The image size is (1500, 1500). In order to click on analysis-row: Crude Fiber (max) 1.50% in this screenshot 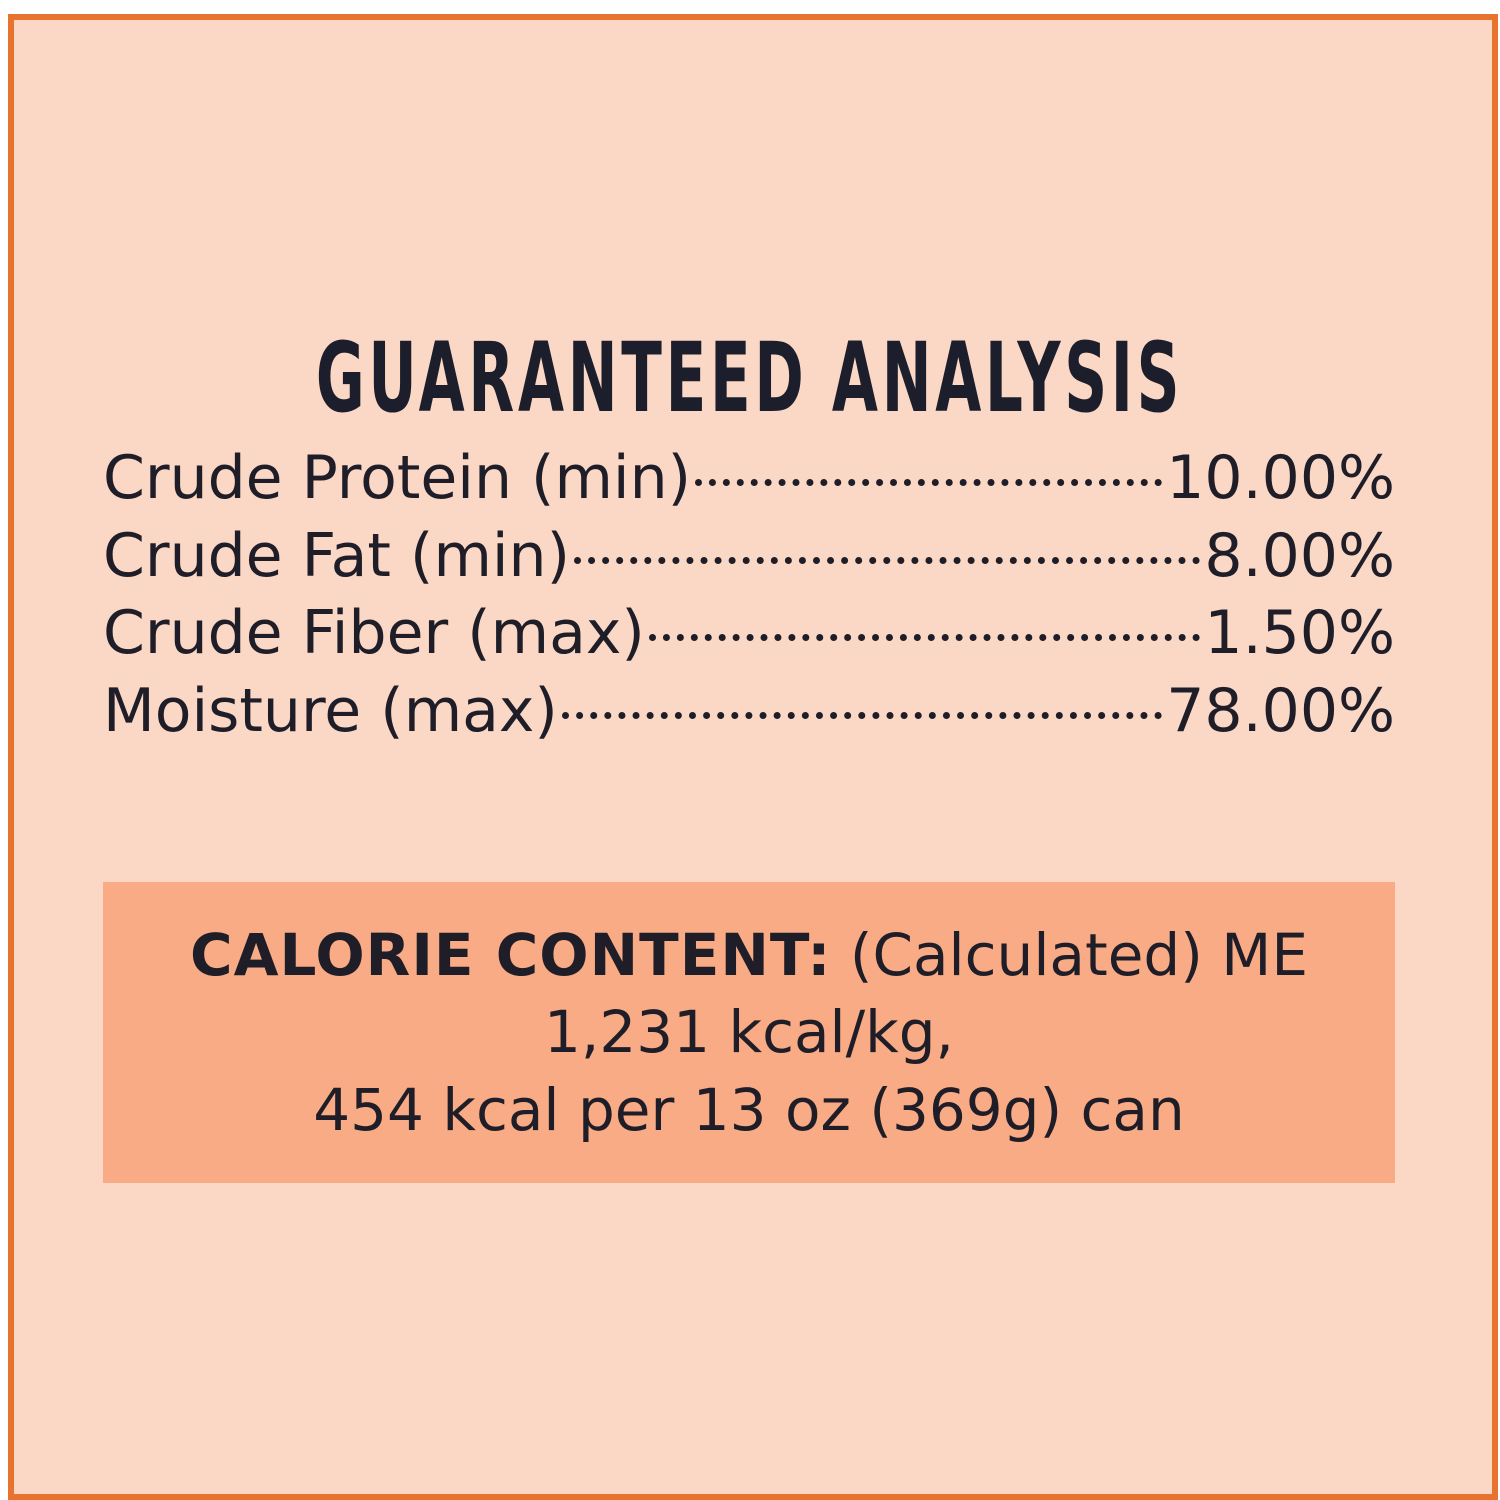, I will do `click(749, 634)`.